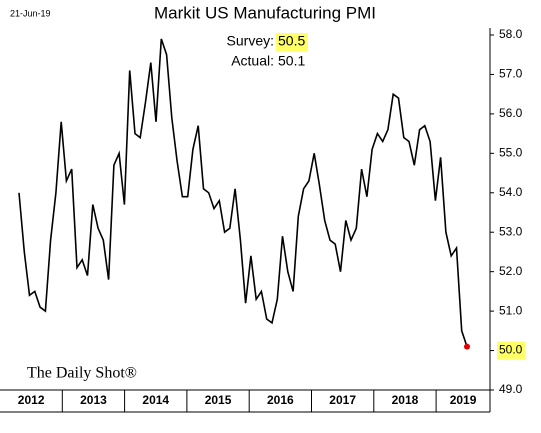 The image size is (541, 433). What do you see at coordinates (511, 389) in the screenshot?
I see `y-tick-label: 49.0` at bounding box center [511, 389].